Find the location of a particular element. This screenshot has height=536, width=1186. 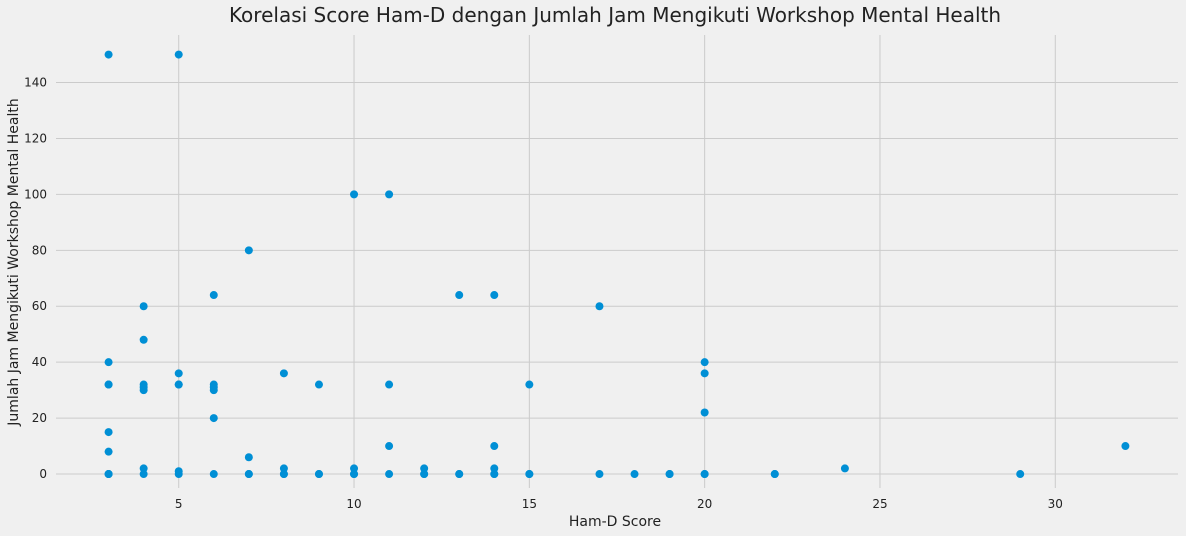

y-tick-label: 120 is located at coordinates (35, 138).